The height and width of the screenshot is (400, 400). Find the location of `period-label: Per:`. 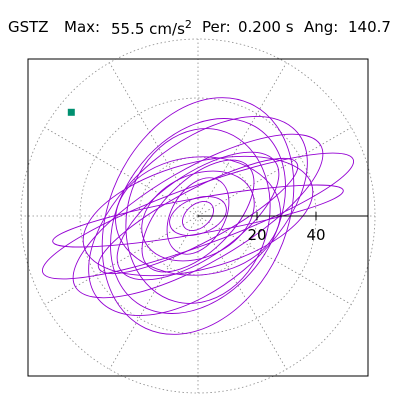

period-label: Per: is located at coordinates (216, 27).